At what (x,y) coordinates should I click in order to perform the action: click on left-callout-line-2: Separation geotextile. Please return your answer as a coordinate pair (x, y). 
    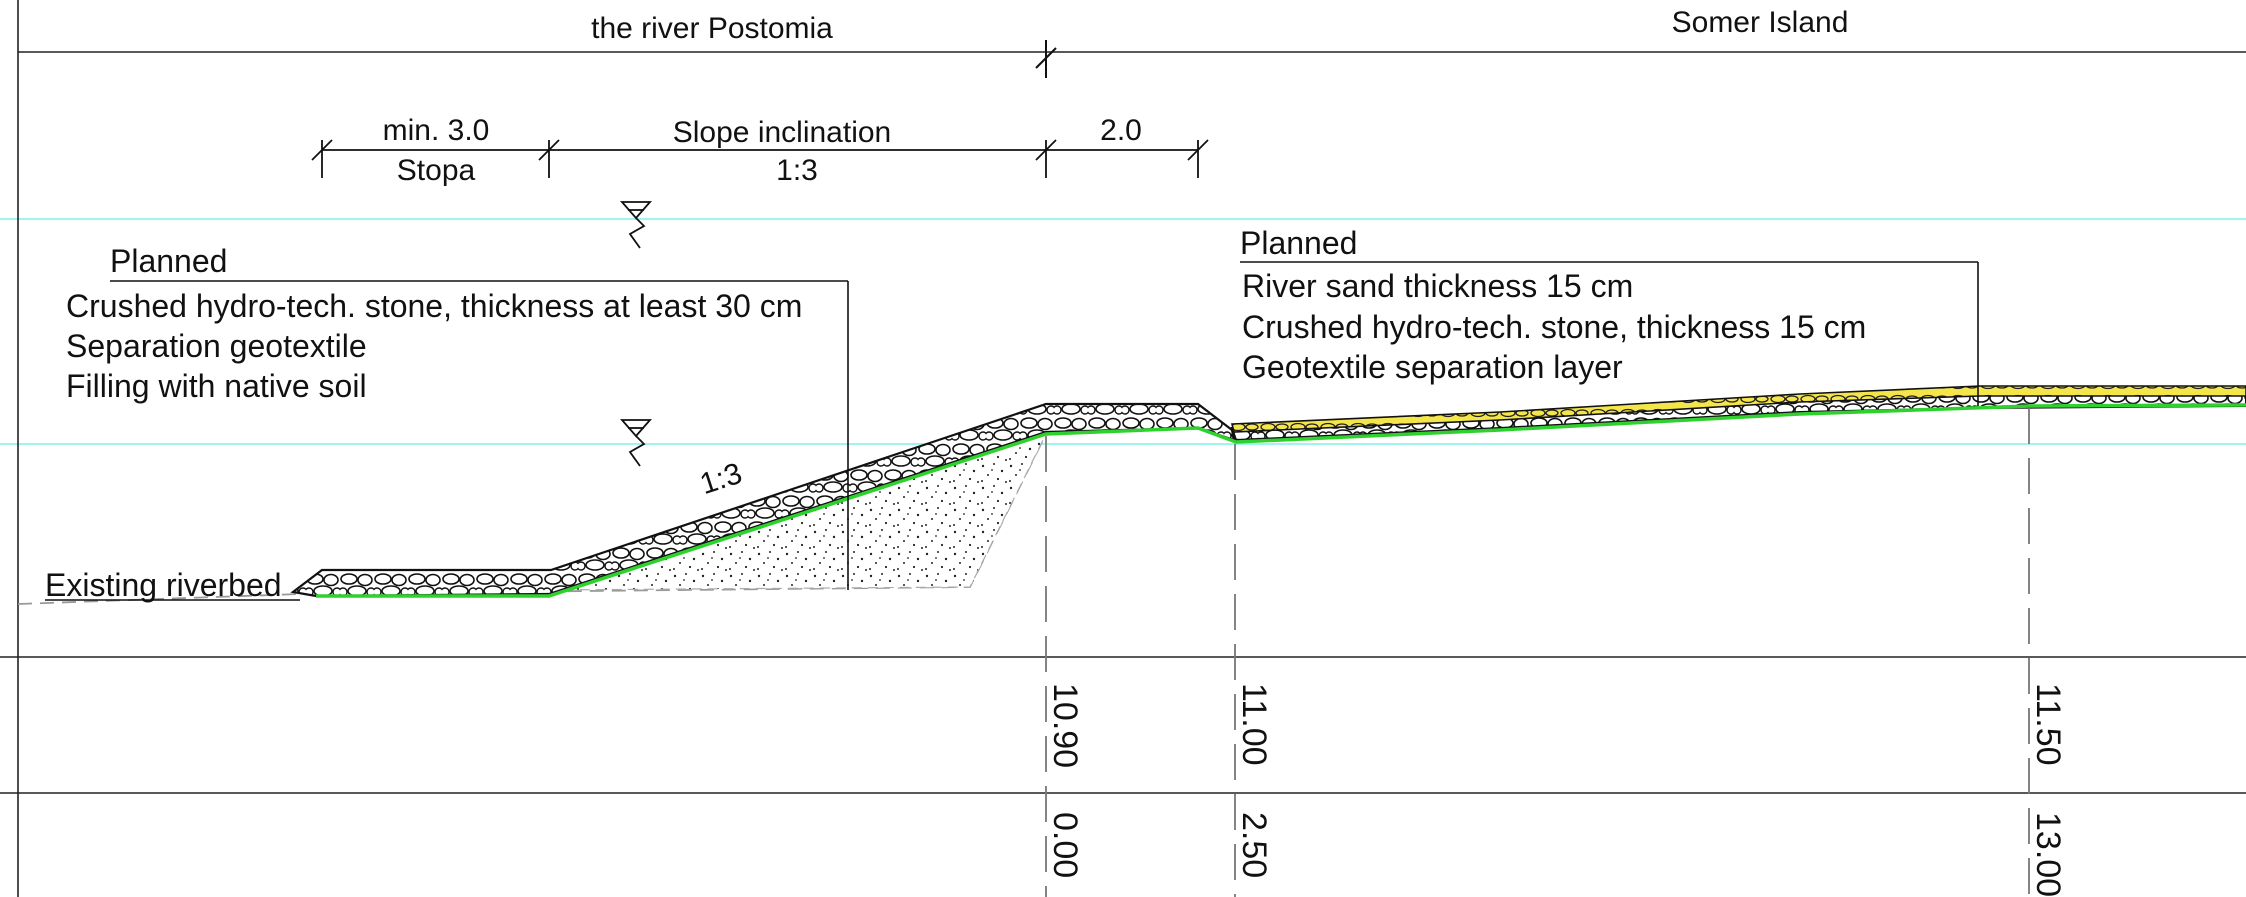
    Looking at the image, I should click on (216, 346).